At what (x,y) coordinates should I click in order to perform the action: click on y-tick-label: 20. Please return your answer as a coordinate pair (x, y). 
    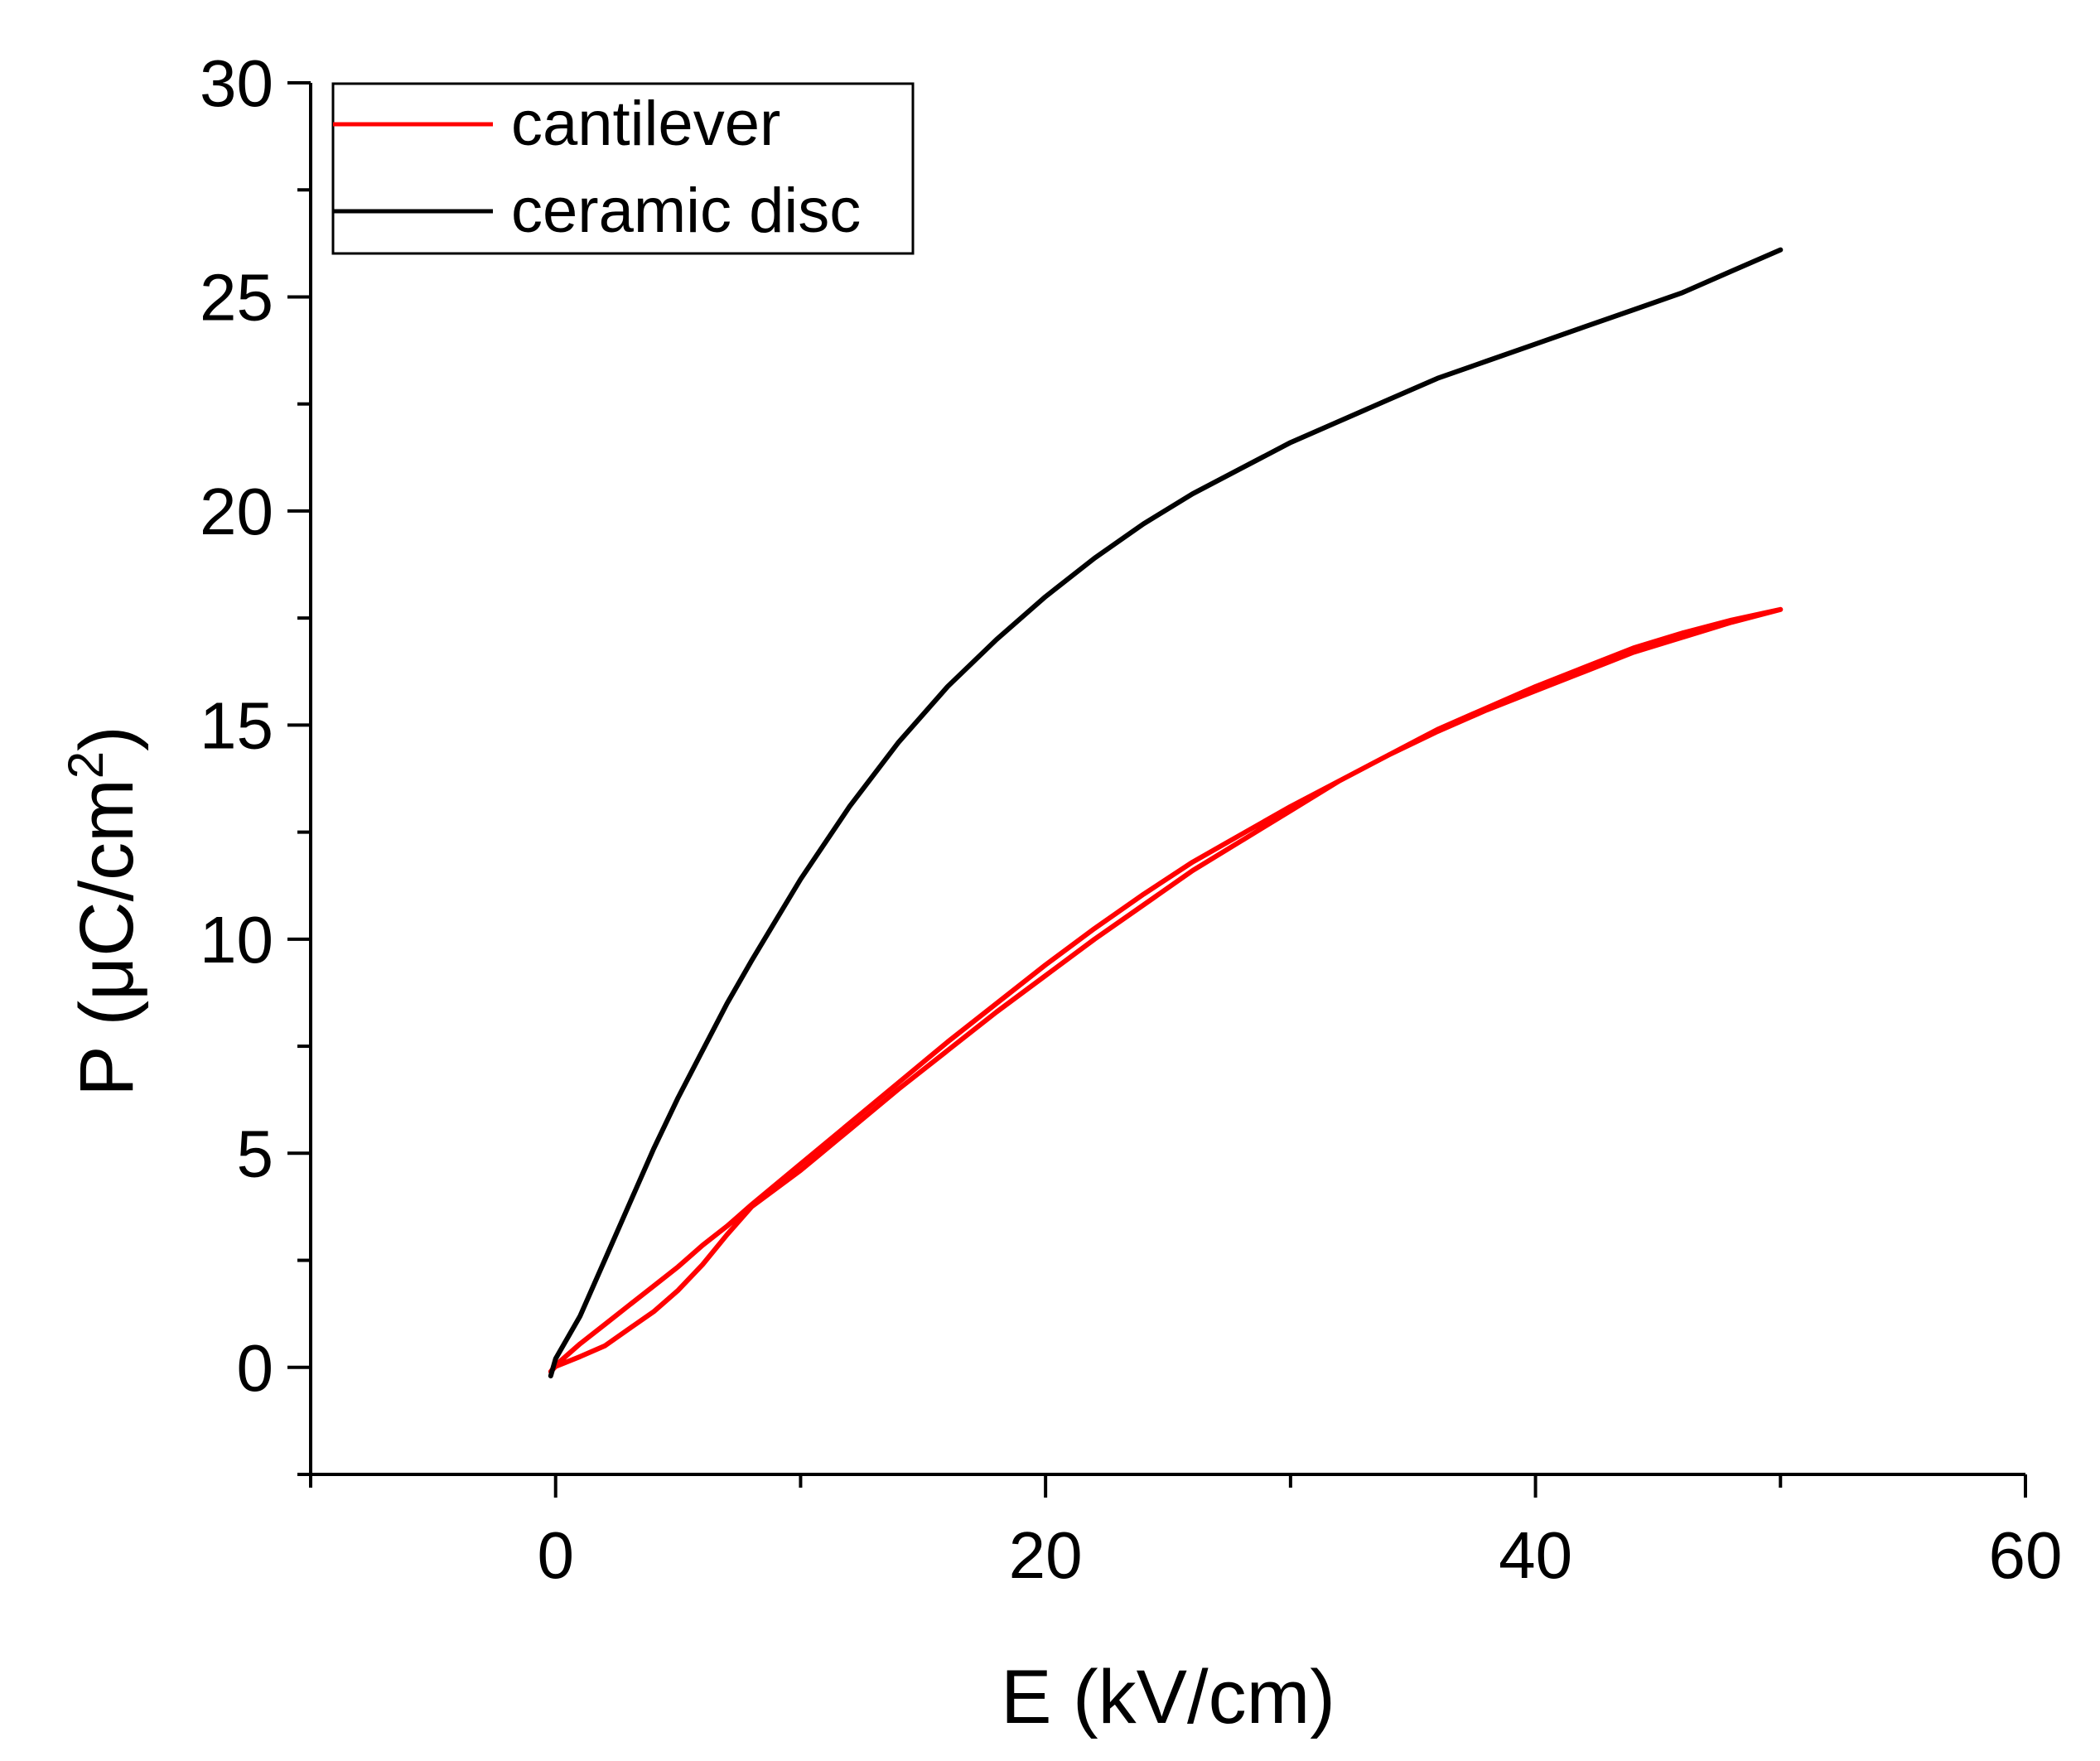
    Looking at the image, I should click on (236, 512).